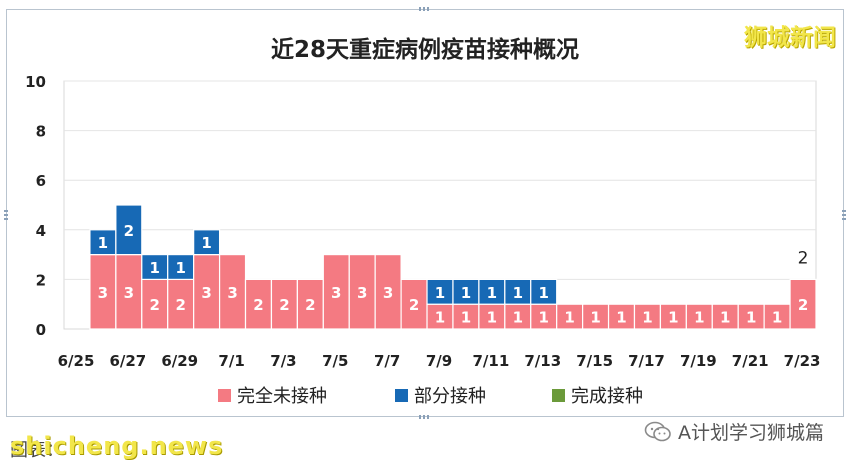 The width and height of the screenshot is (850, 467). Describe the element at coordinates (424, 9) in the screenshot. I see `resize-handle-top` at that location.